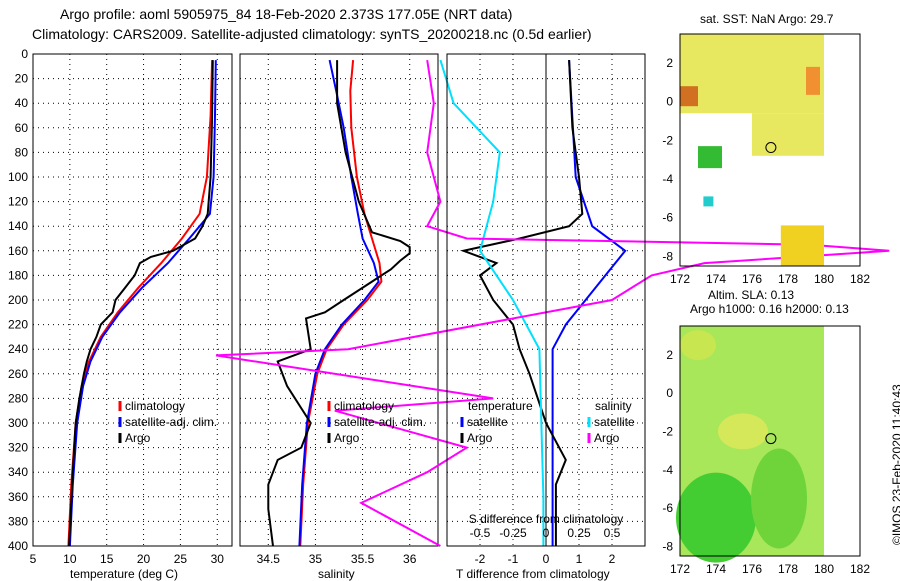  What do you see at coordinates (895, 464) in the screenshot?
I see `credit-label: ©IMOS 23-Feb-2020 11:40:43` at bounding box center [895, 464].